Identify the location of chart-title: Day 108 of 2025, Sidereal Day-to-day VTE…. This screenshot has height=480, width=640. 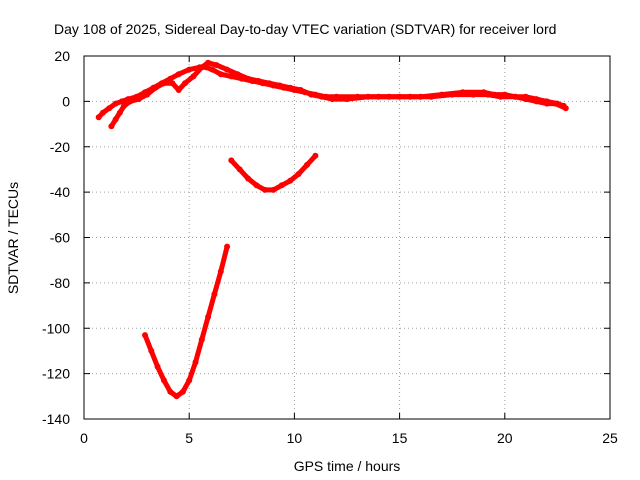
(305, 29).